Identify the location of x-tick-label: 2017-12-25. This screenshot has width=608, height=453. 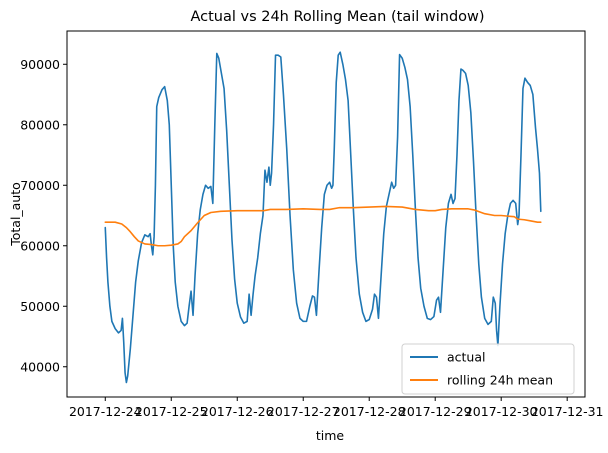
(171, 411).